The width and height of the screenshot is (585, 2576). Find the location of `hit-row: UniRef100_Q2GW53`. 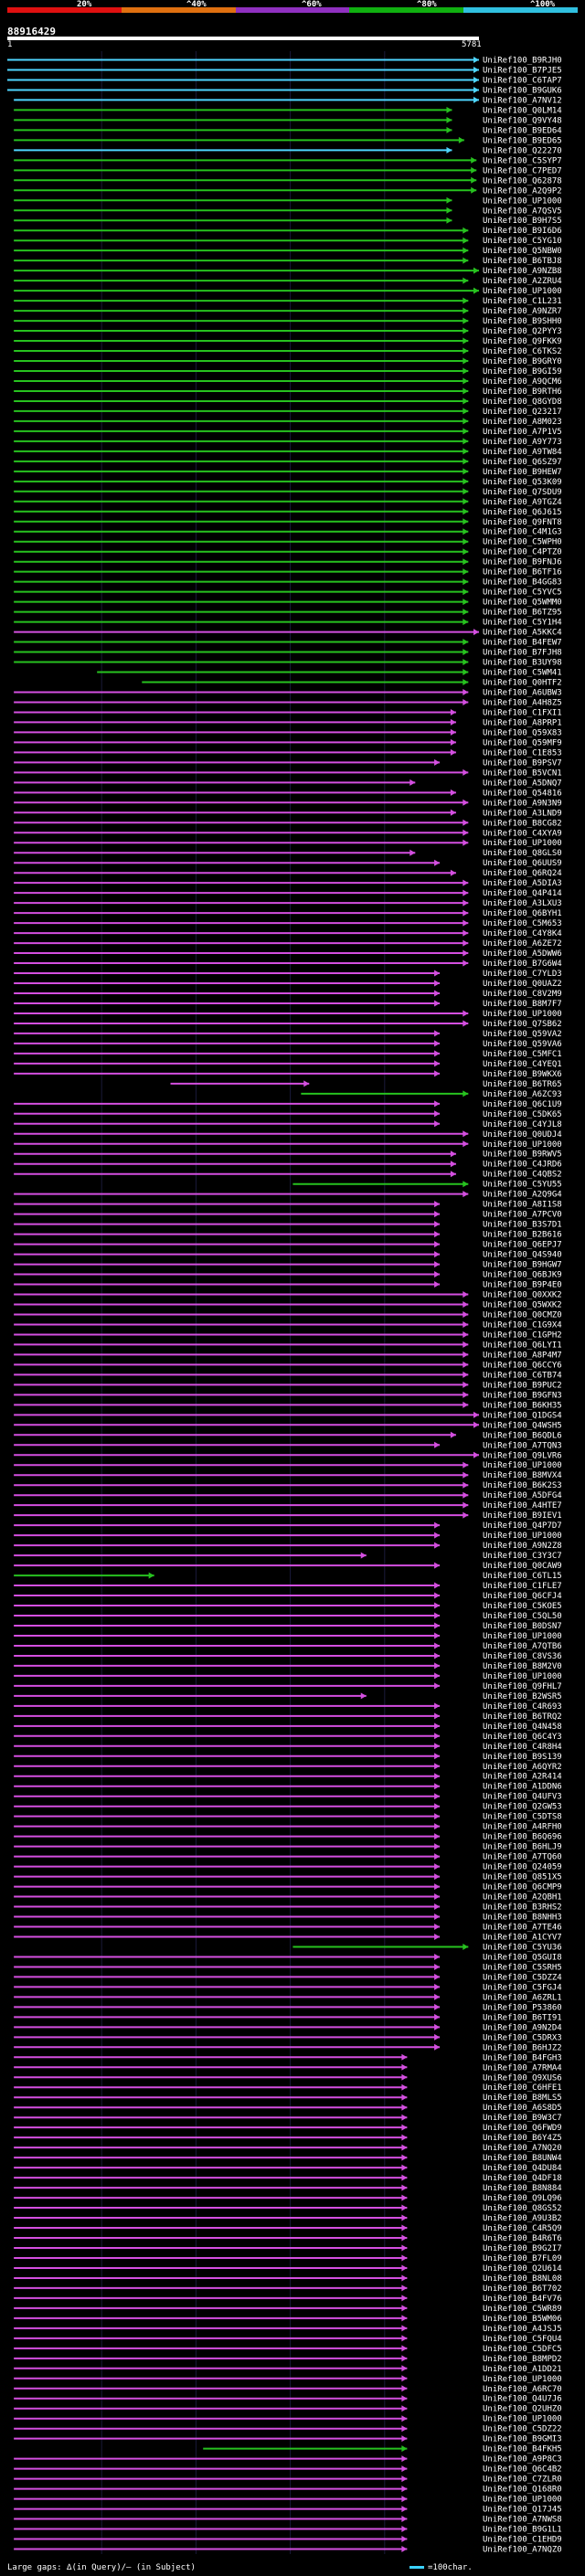

hit-row: UniRef100_Q2GW53 is located at coordinates (288, 1807).